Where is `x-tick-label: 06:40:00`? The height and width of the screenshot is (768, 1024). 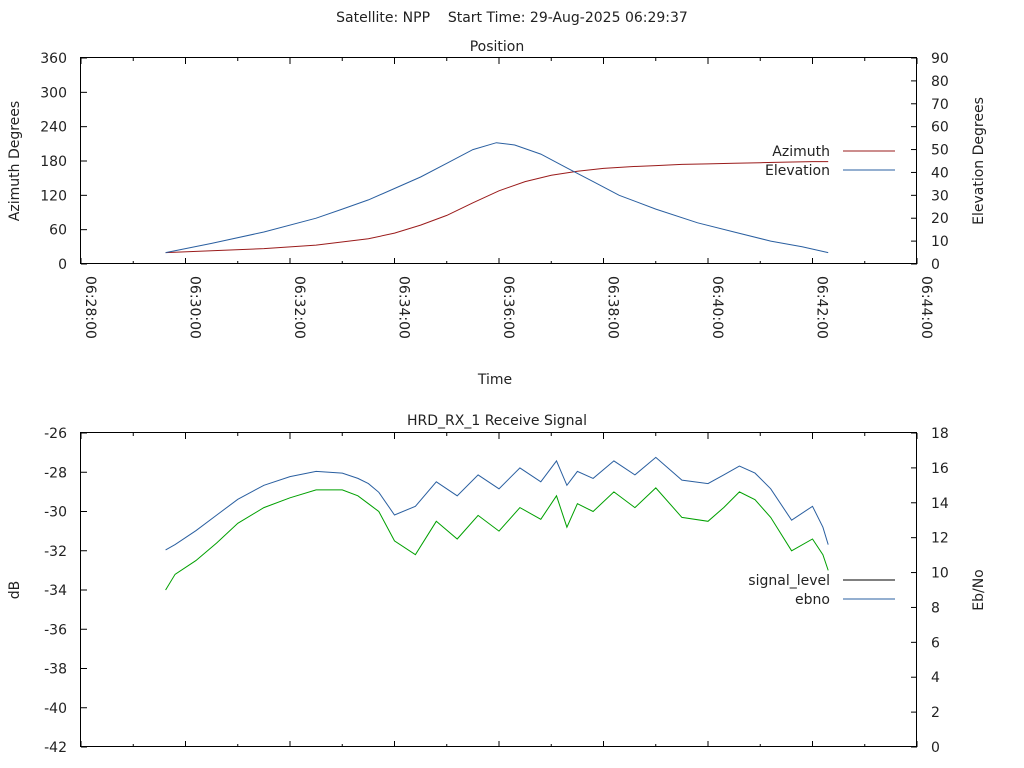
x-tick-label: 06:40:00 is located at coordinates (717, 307).